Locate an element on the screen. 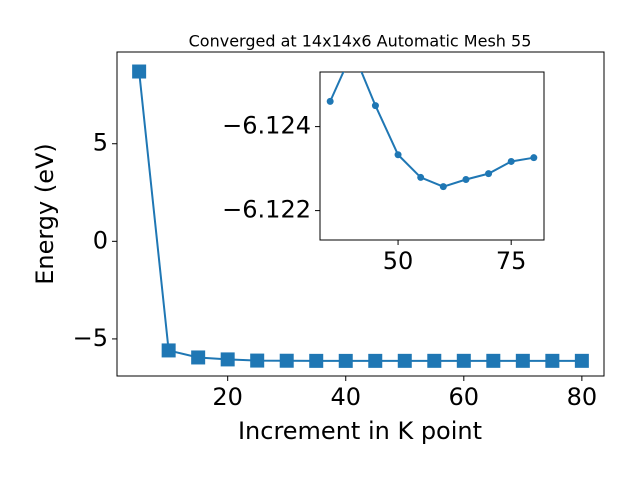 The height and width of the screenshot is (480, 640). x-tick-label: 40 is located at coordinates (345, 397).